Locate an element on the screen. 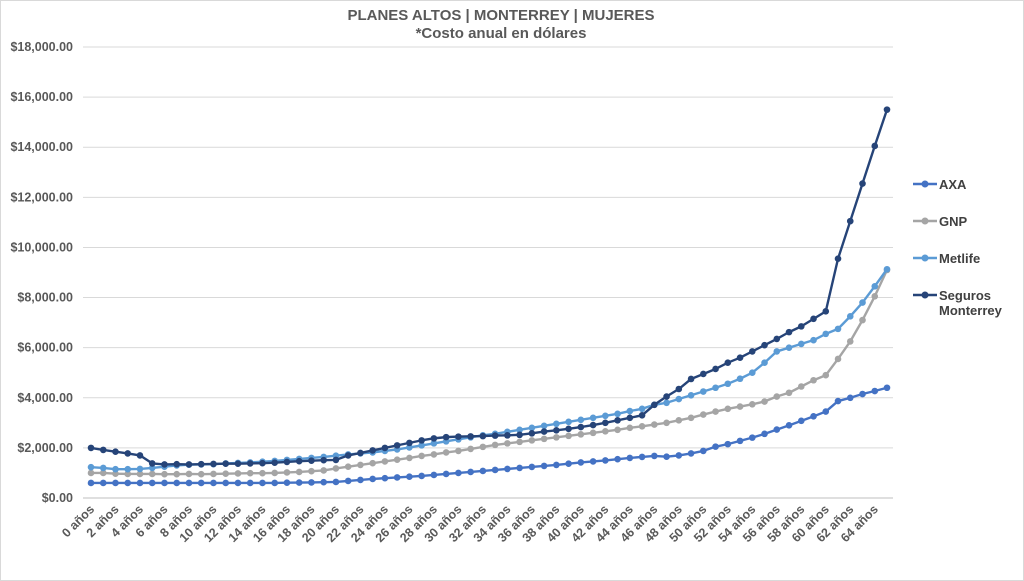 Image resolution: width=1024 pixels, height=581 pixels. y-tick-label: $4,000.00 is located at coordinates (45, 398).